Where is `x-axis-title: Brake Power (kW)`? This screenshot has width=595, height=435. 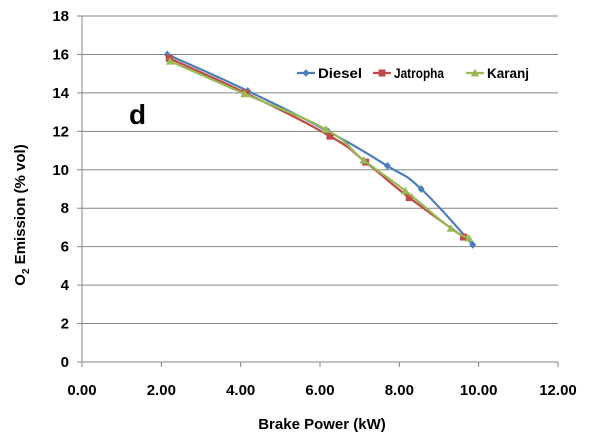
x-axis-title: Brake Power (kW) is located at coordinates (322, 424).